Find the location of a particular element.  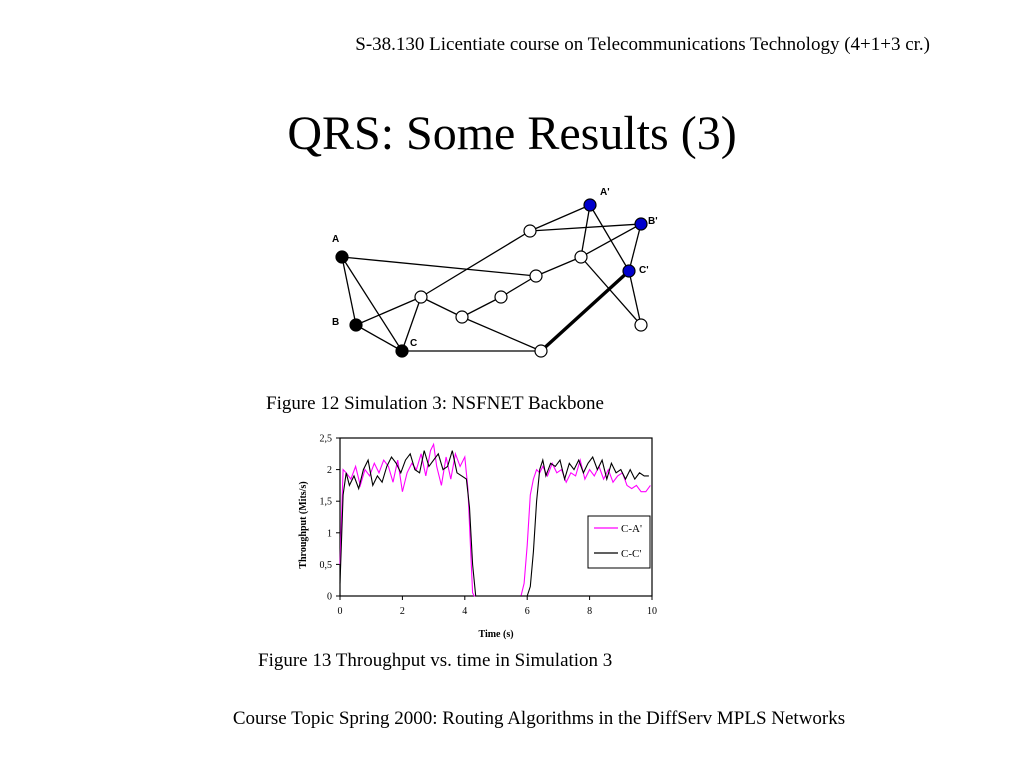

link-C2-n7 is located at coordinates (635, 298).